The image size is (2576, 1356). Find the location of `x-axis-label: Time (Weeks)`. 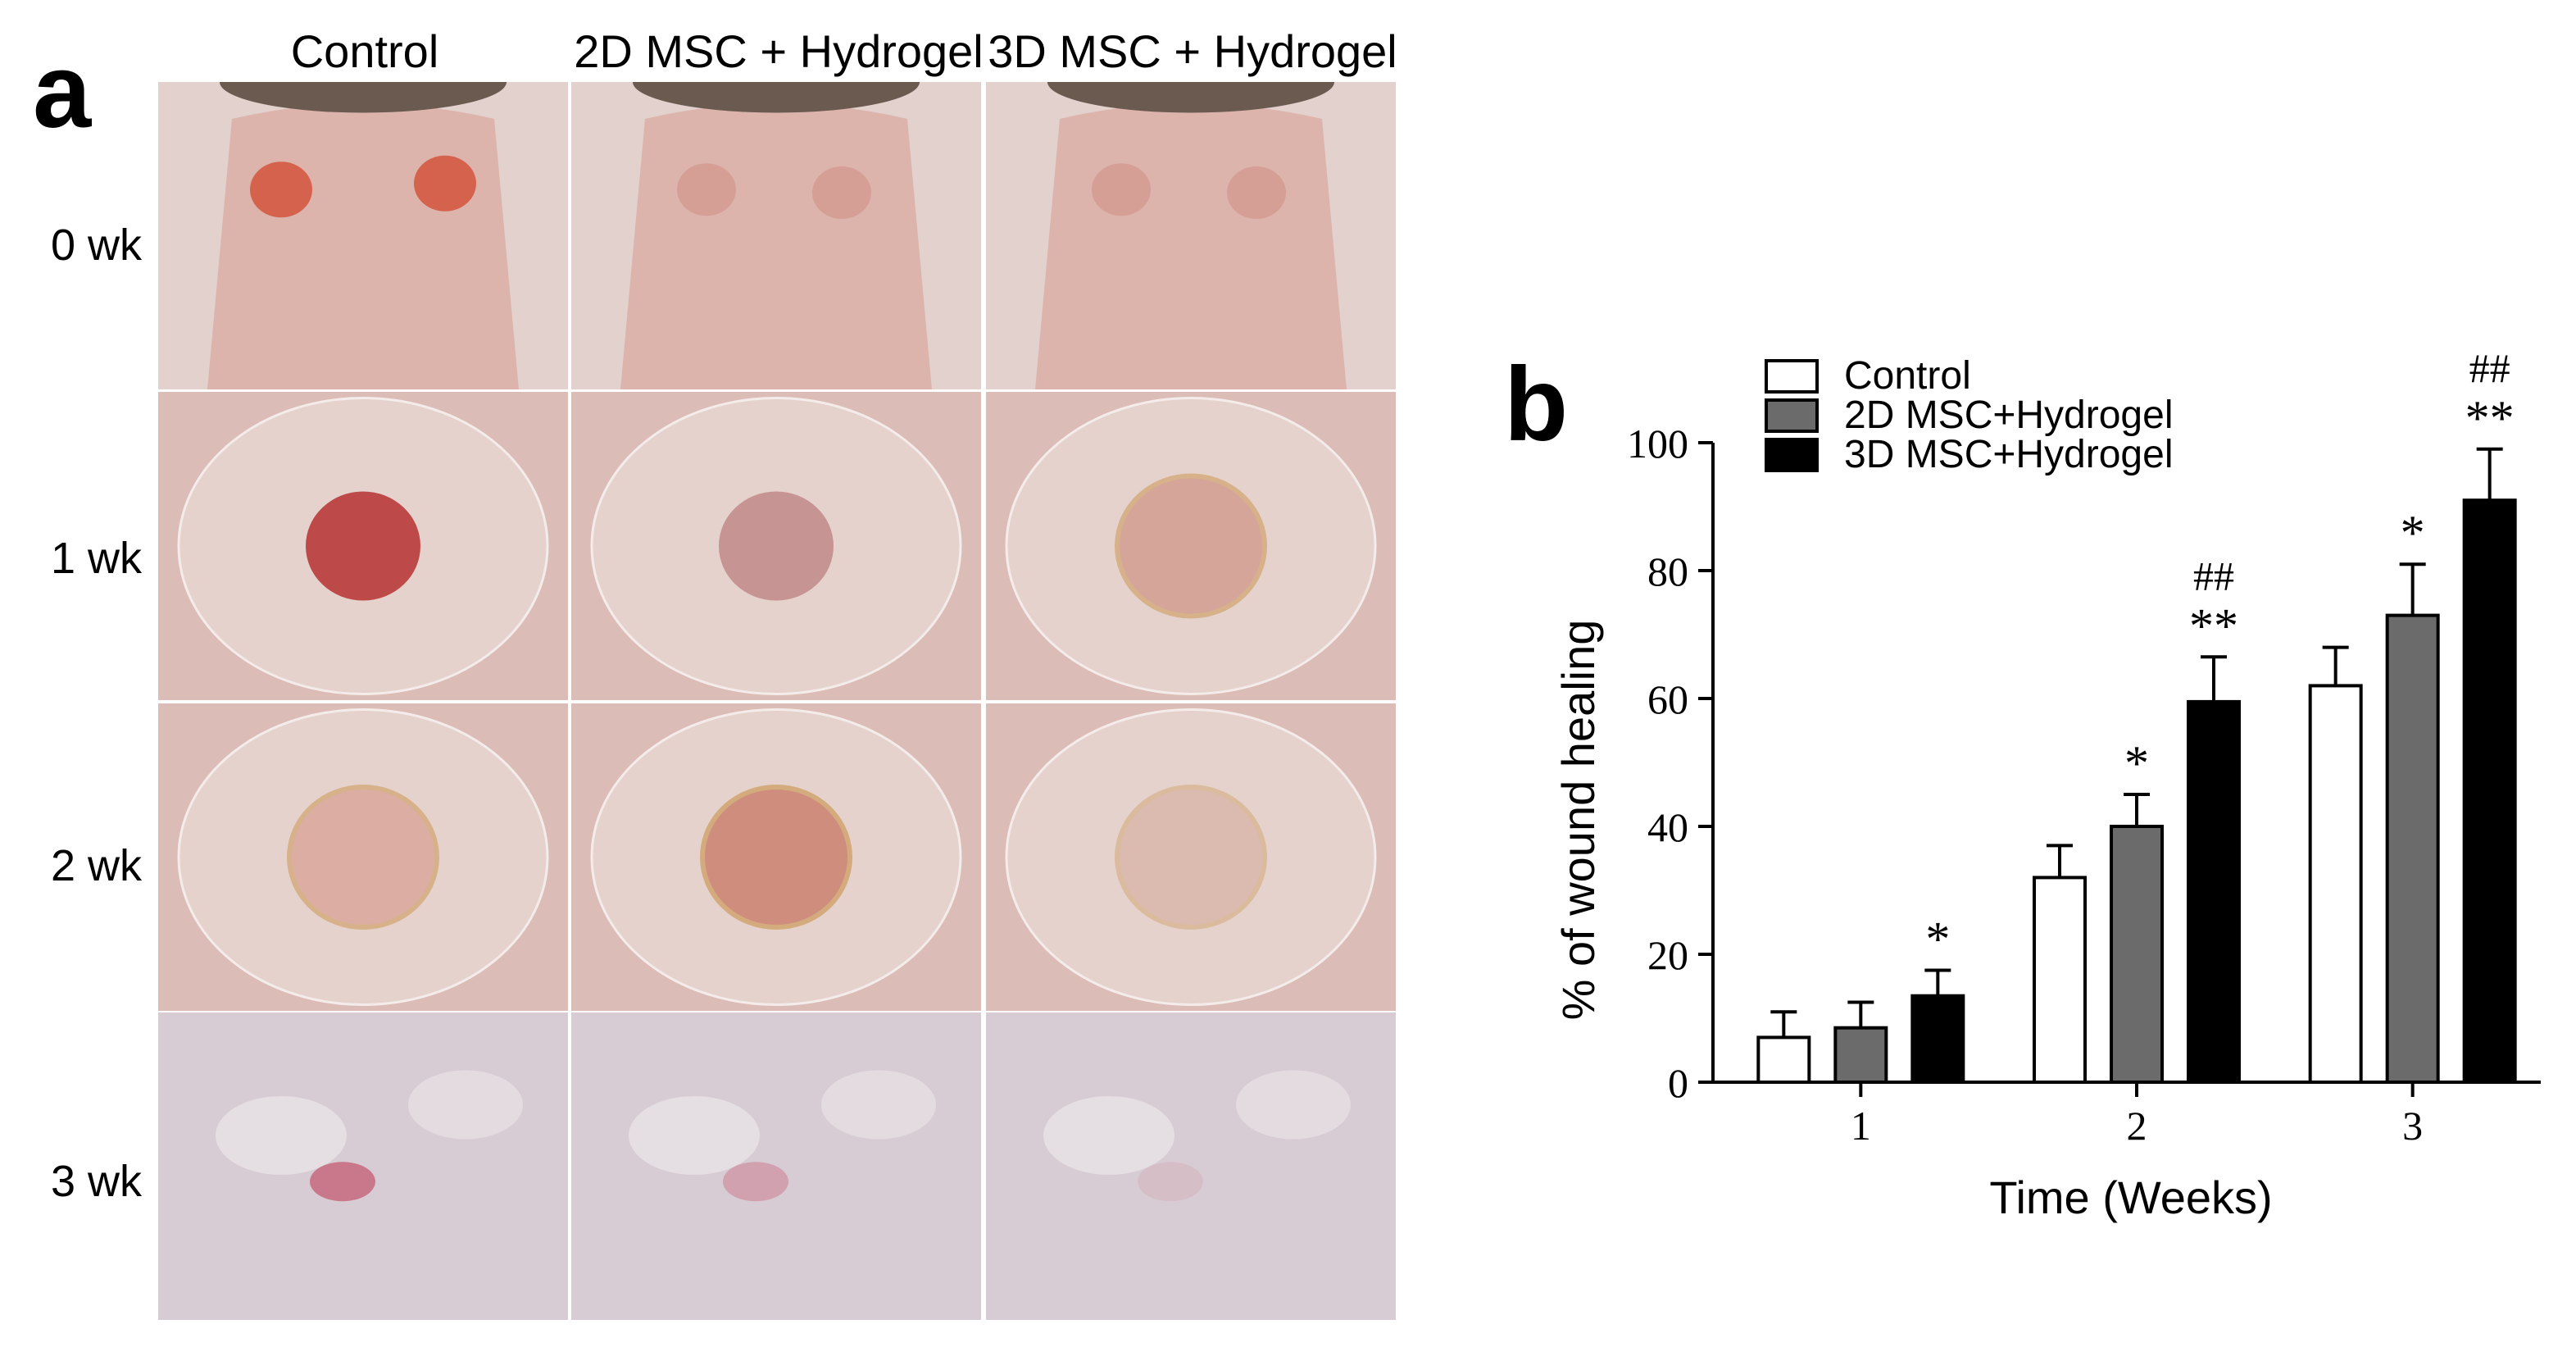

x-axis-label: Time (Weeks) is located at coordinates (2130, 1197).